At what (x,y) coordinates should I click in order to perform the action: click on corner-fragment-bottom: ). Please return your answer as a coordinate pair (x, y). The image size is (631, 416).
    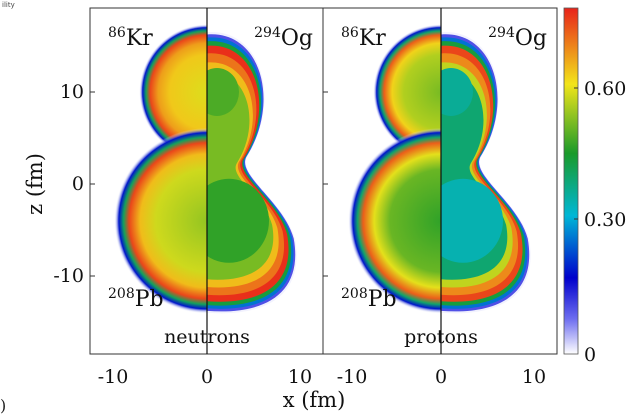
    Looking at the image, I should click on (3, 405).